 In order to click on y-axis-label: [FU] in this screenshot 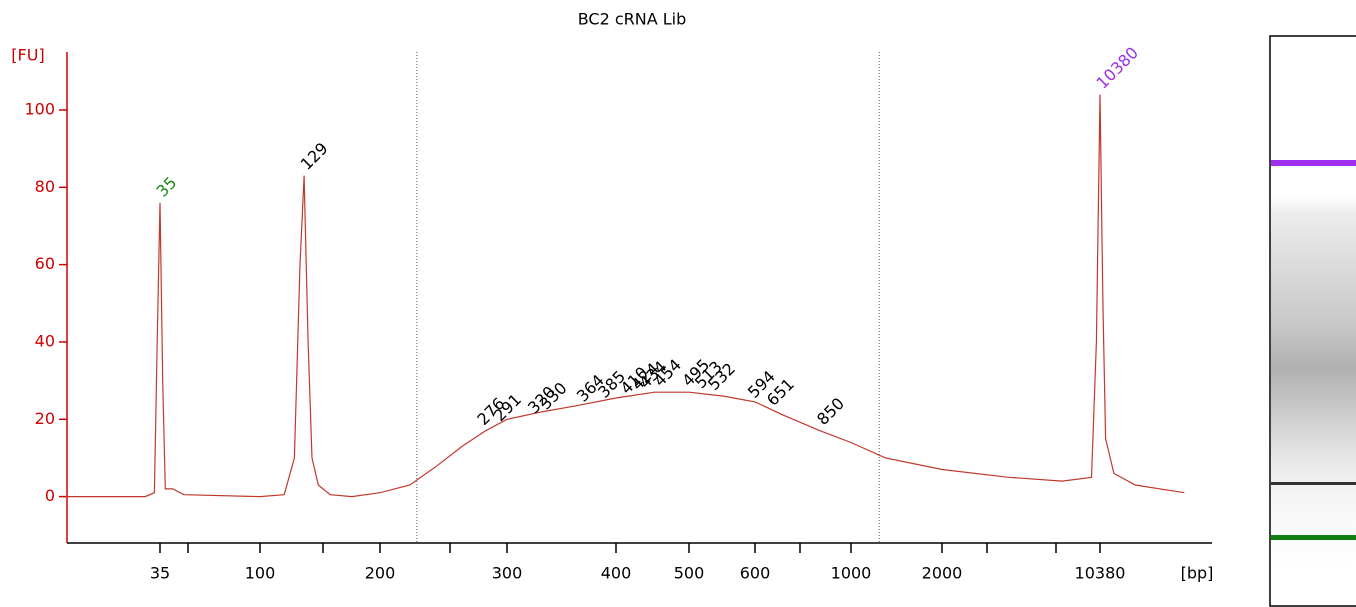, I will do `click(27, 55)`.